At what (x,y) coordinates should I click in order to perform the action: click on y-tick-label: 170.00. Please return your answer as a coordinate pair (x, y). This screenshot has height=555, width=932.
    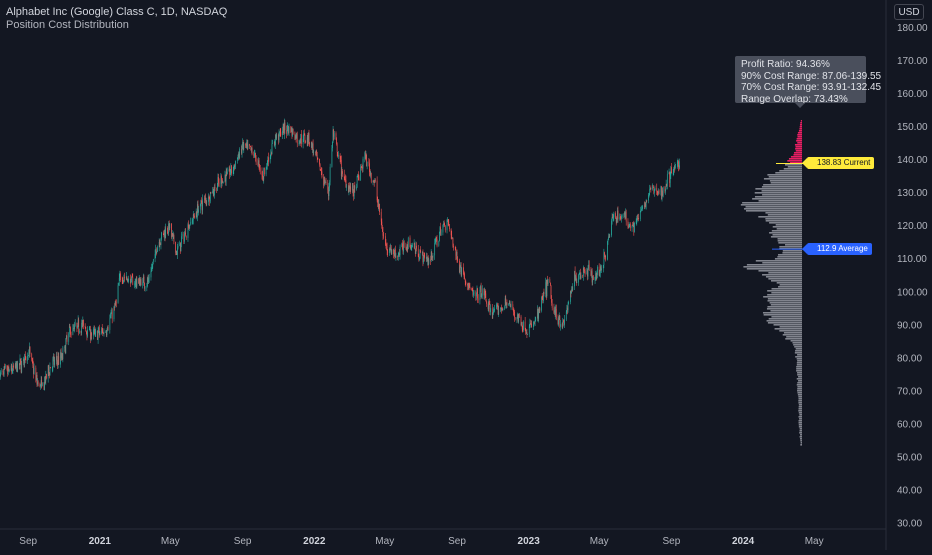
    Looking at the image, I should click on (912, 61).